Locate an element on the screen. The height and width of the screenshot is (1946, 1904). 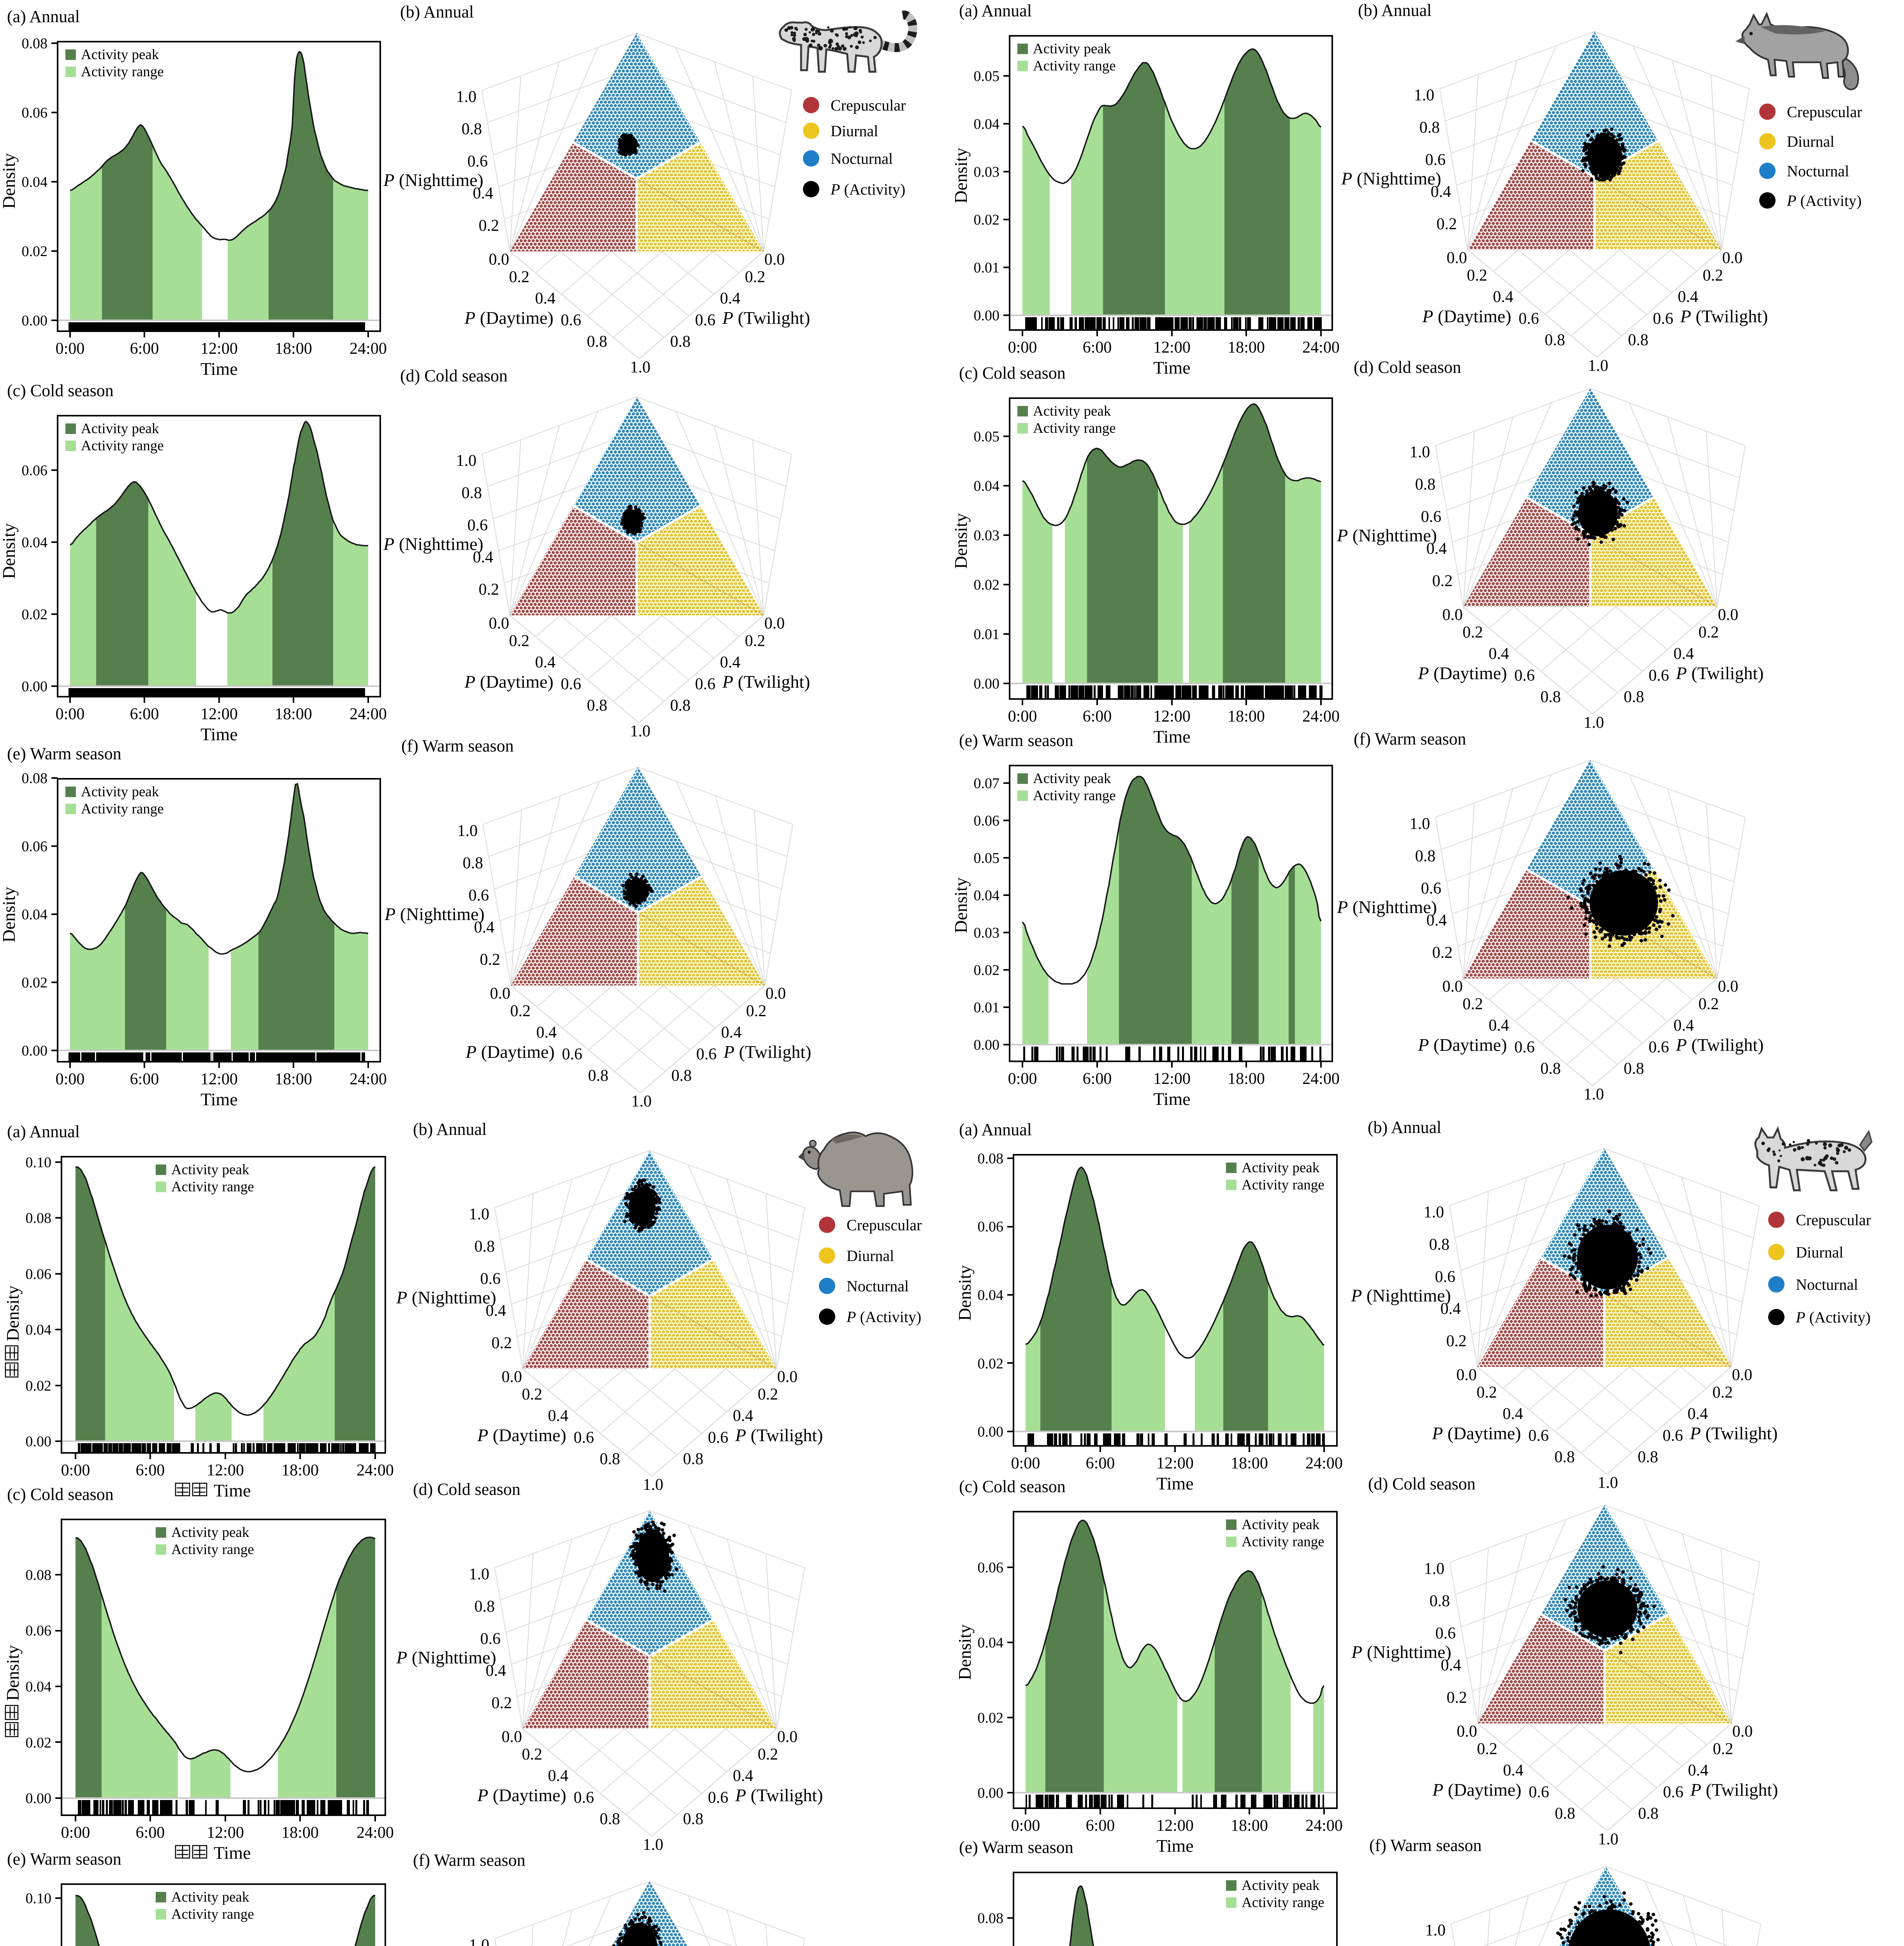
svg-text: 0.07 is located at coordinates (987, 783).